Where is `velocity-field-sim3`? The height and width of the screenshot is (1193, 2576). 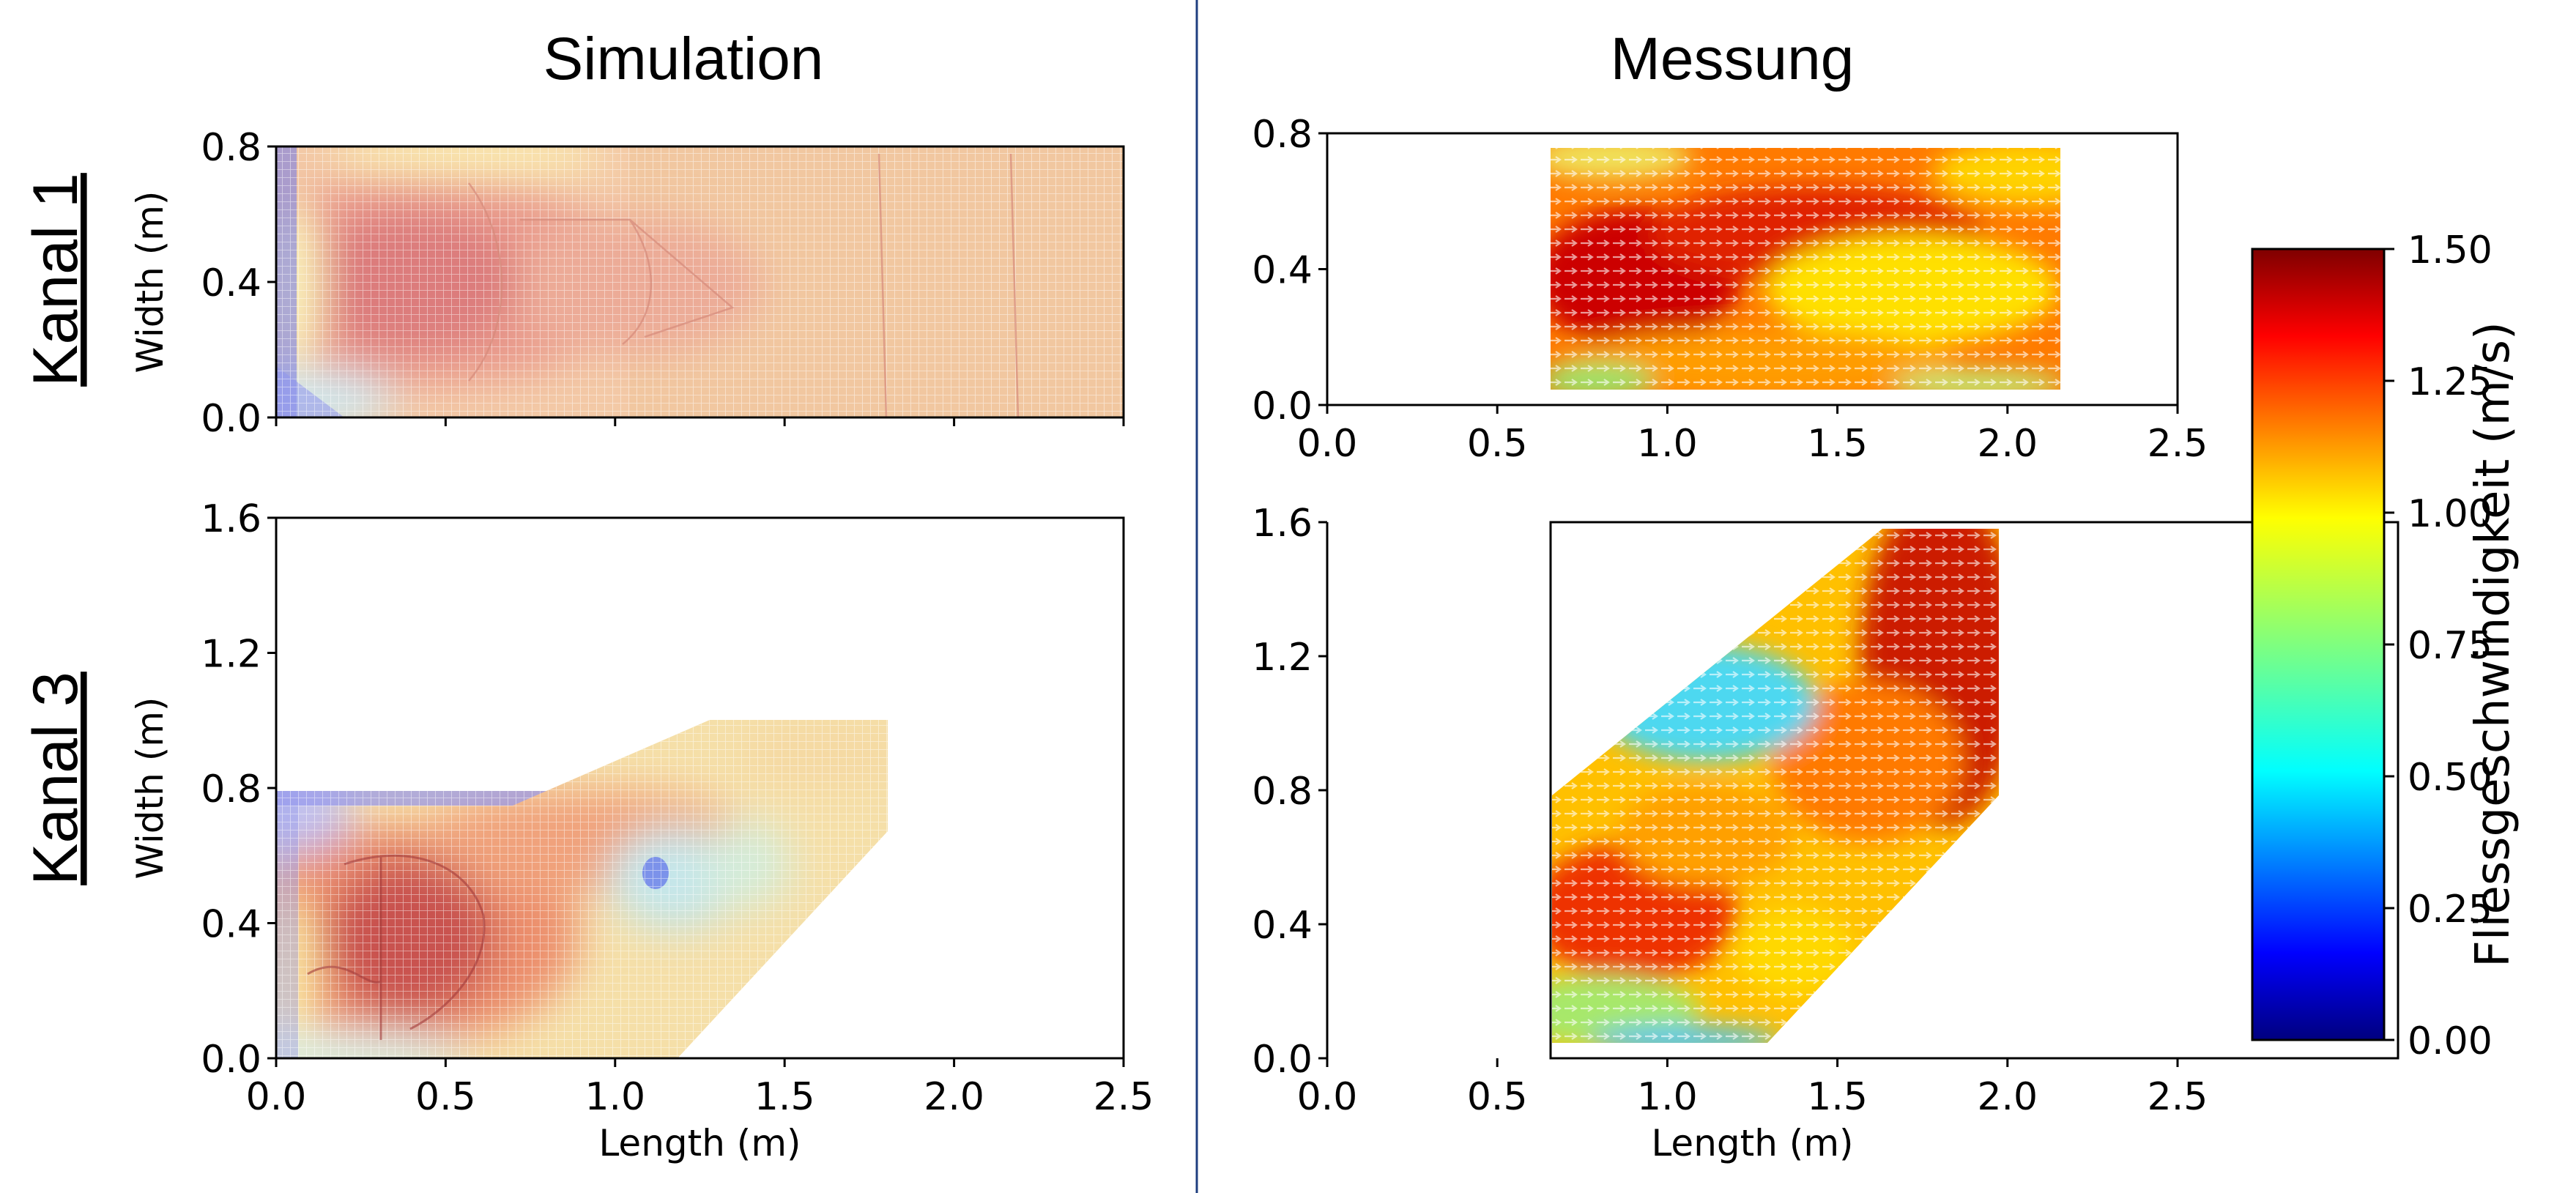
velocity-field-sim3 is located at coordinates (582, 889).